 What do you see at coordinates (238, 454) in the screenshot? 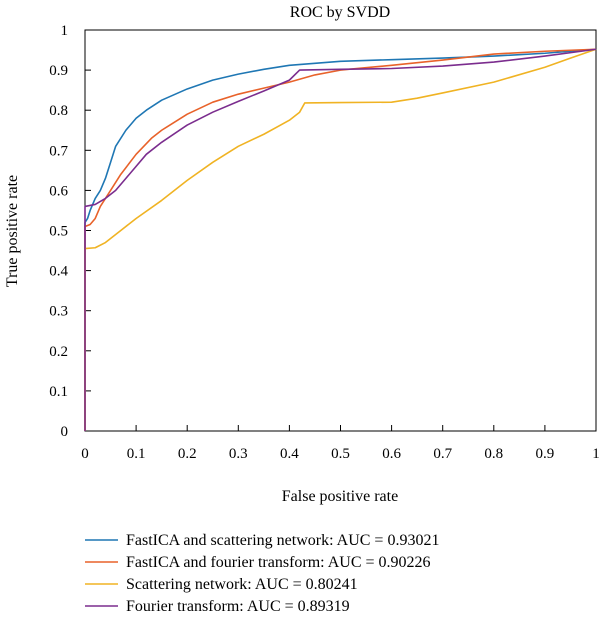
I see `x-tick-label: 0.3` at bounding box center [238, 454].